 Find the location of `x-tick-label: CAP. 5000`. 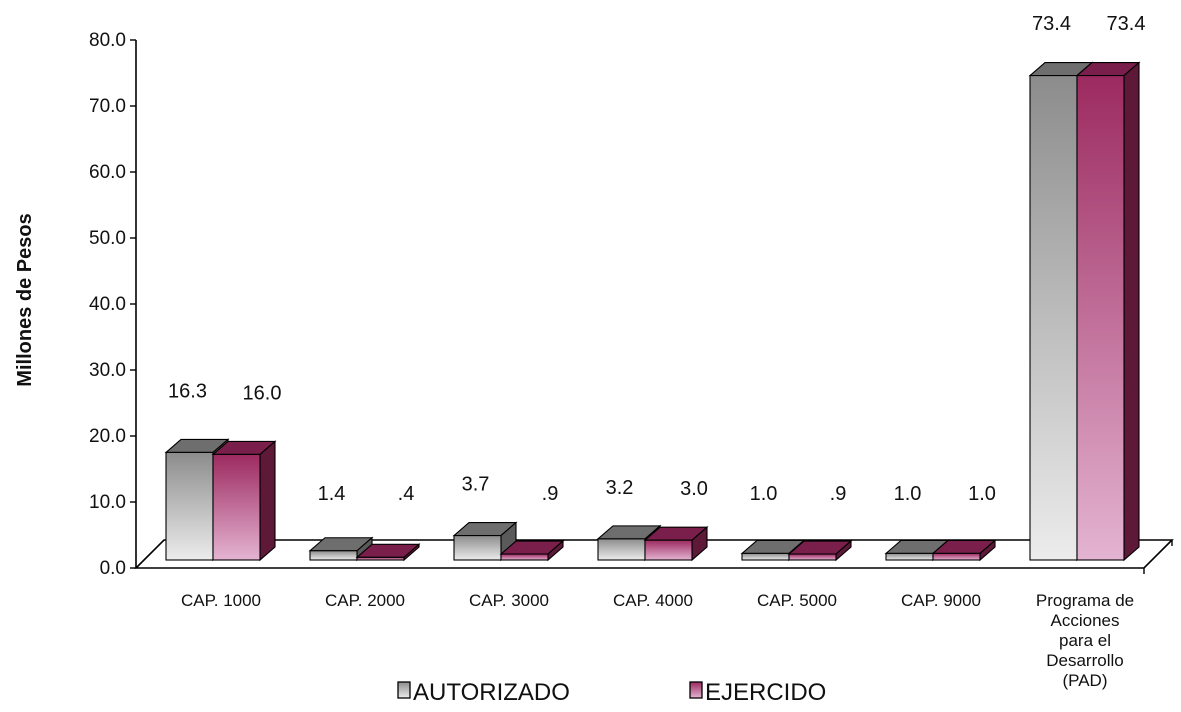

x-tick-label: CAP. 5000 is located at coordinates (797, 600).